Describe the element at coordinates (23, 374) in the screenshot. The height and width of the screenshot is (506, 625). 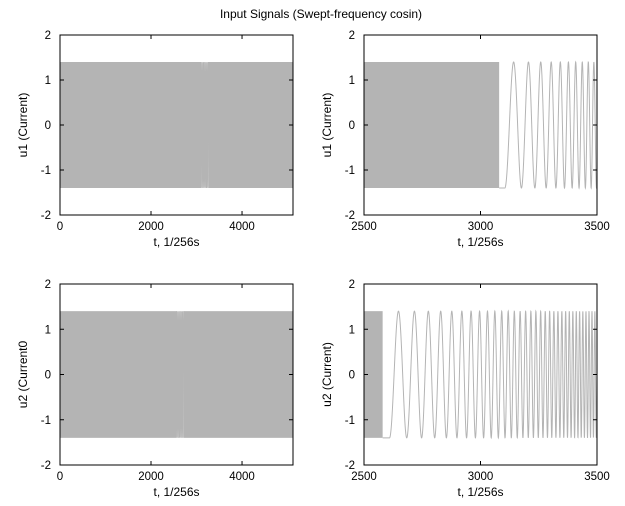
I see `y-axis-label: u2 (Current0` at that location.